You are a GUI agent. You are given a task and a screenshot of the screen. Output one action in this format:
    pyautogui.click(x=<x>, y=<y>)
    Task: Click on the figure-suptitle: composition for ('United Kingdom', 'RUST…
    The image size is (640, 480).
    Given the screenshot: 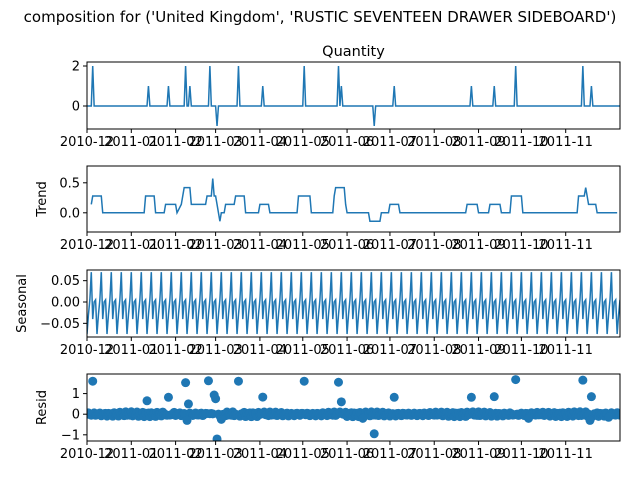 What is the action you would take?
    pyautogui.click(x=320, y=17)
    